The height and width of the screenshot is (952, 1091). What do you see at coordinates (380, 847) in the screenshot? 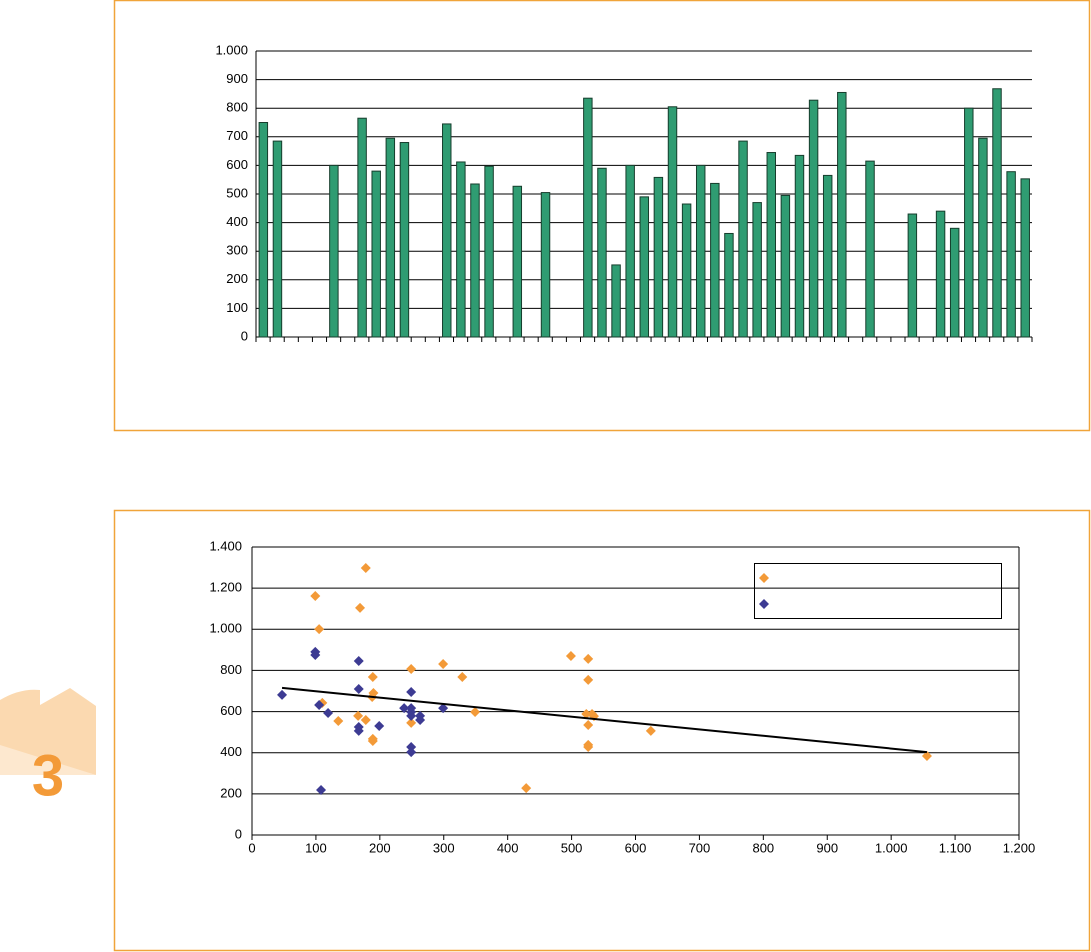
I see `x-tick-label: 200` at bounding box center [380, 847].